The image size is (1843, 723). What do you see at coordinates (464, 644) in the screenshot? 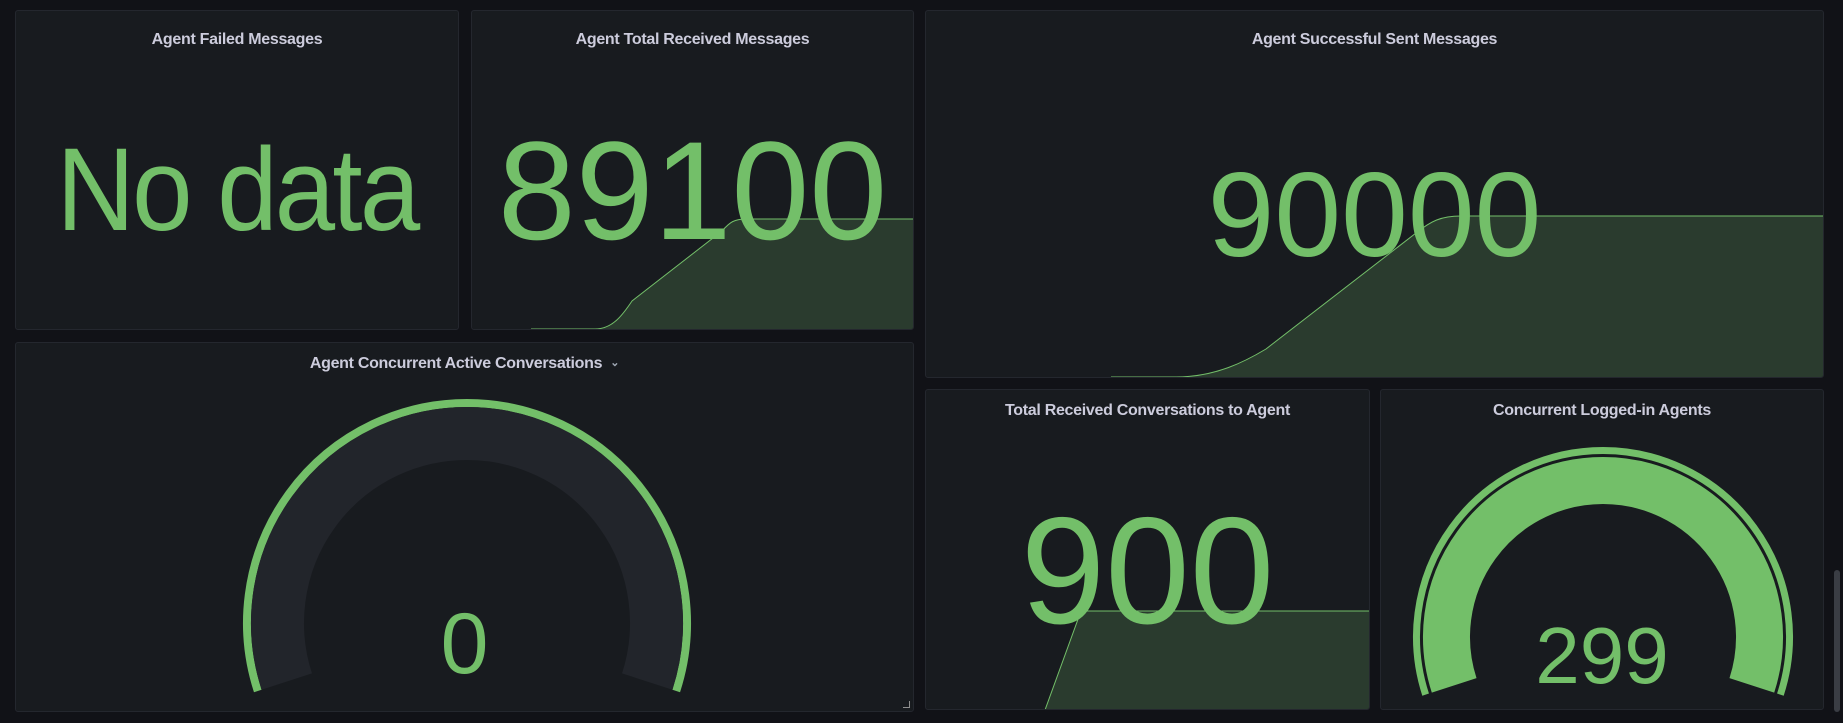
I see `gauge-value: 0` at bounding box center [464, 644].